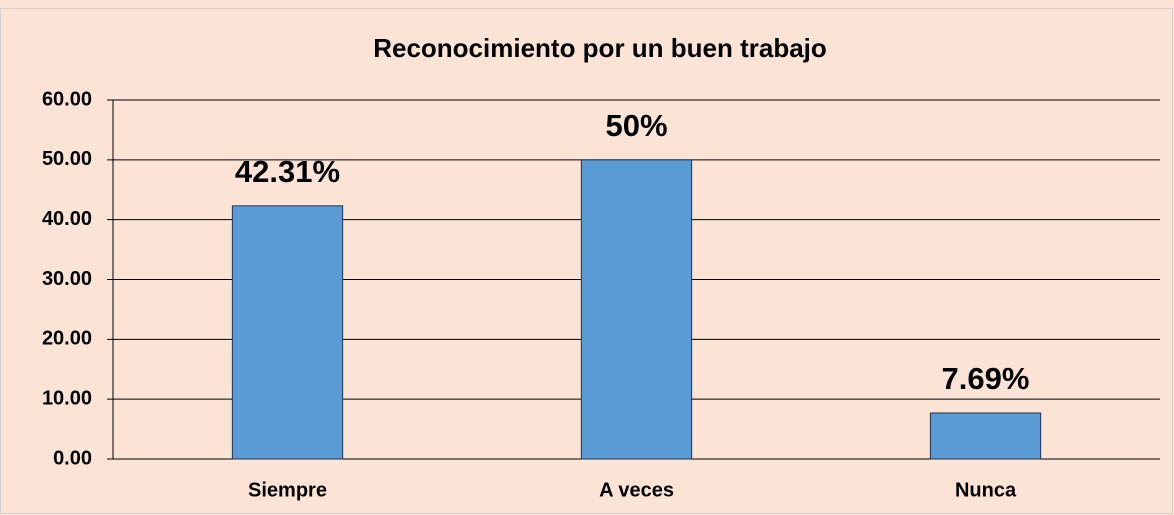  What do you see at coordinates (636, 490) in the screenshot?
I see `x-tick-label: A veces` at bounding box center [636, 490].